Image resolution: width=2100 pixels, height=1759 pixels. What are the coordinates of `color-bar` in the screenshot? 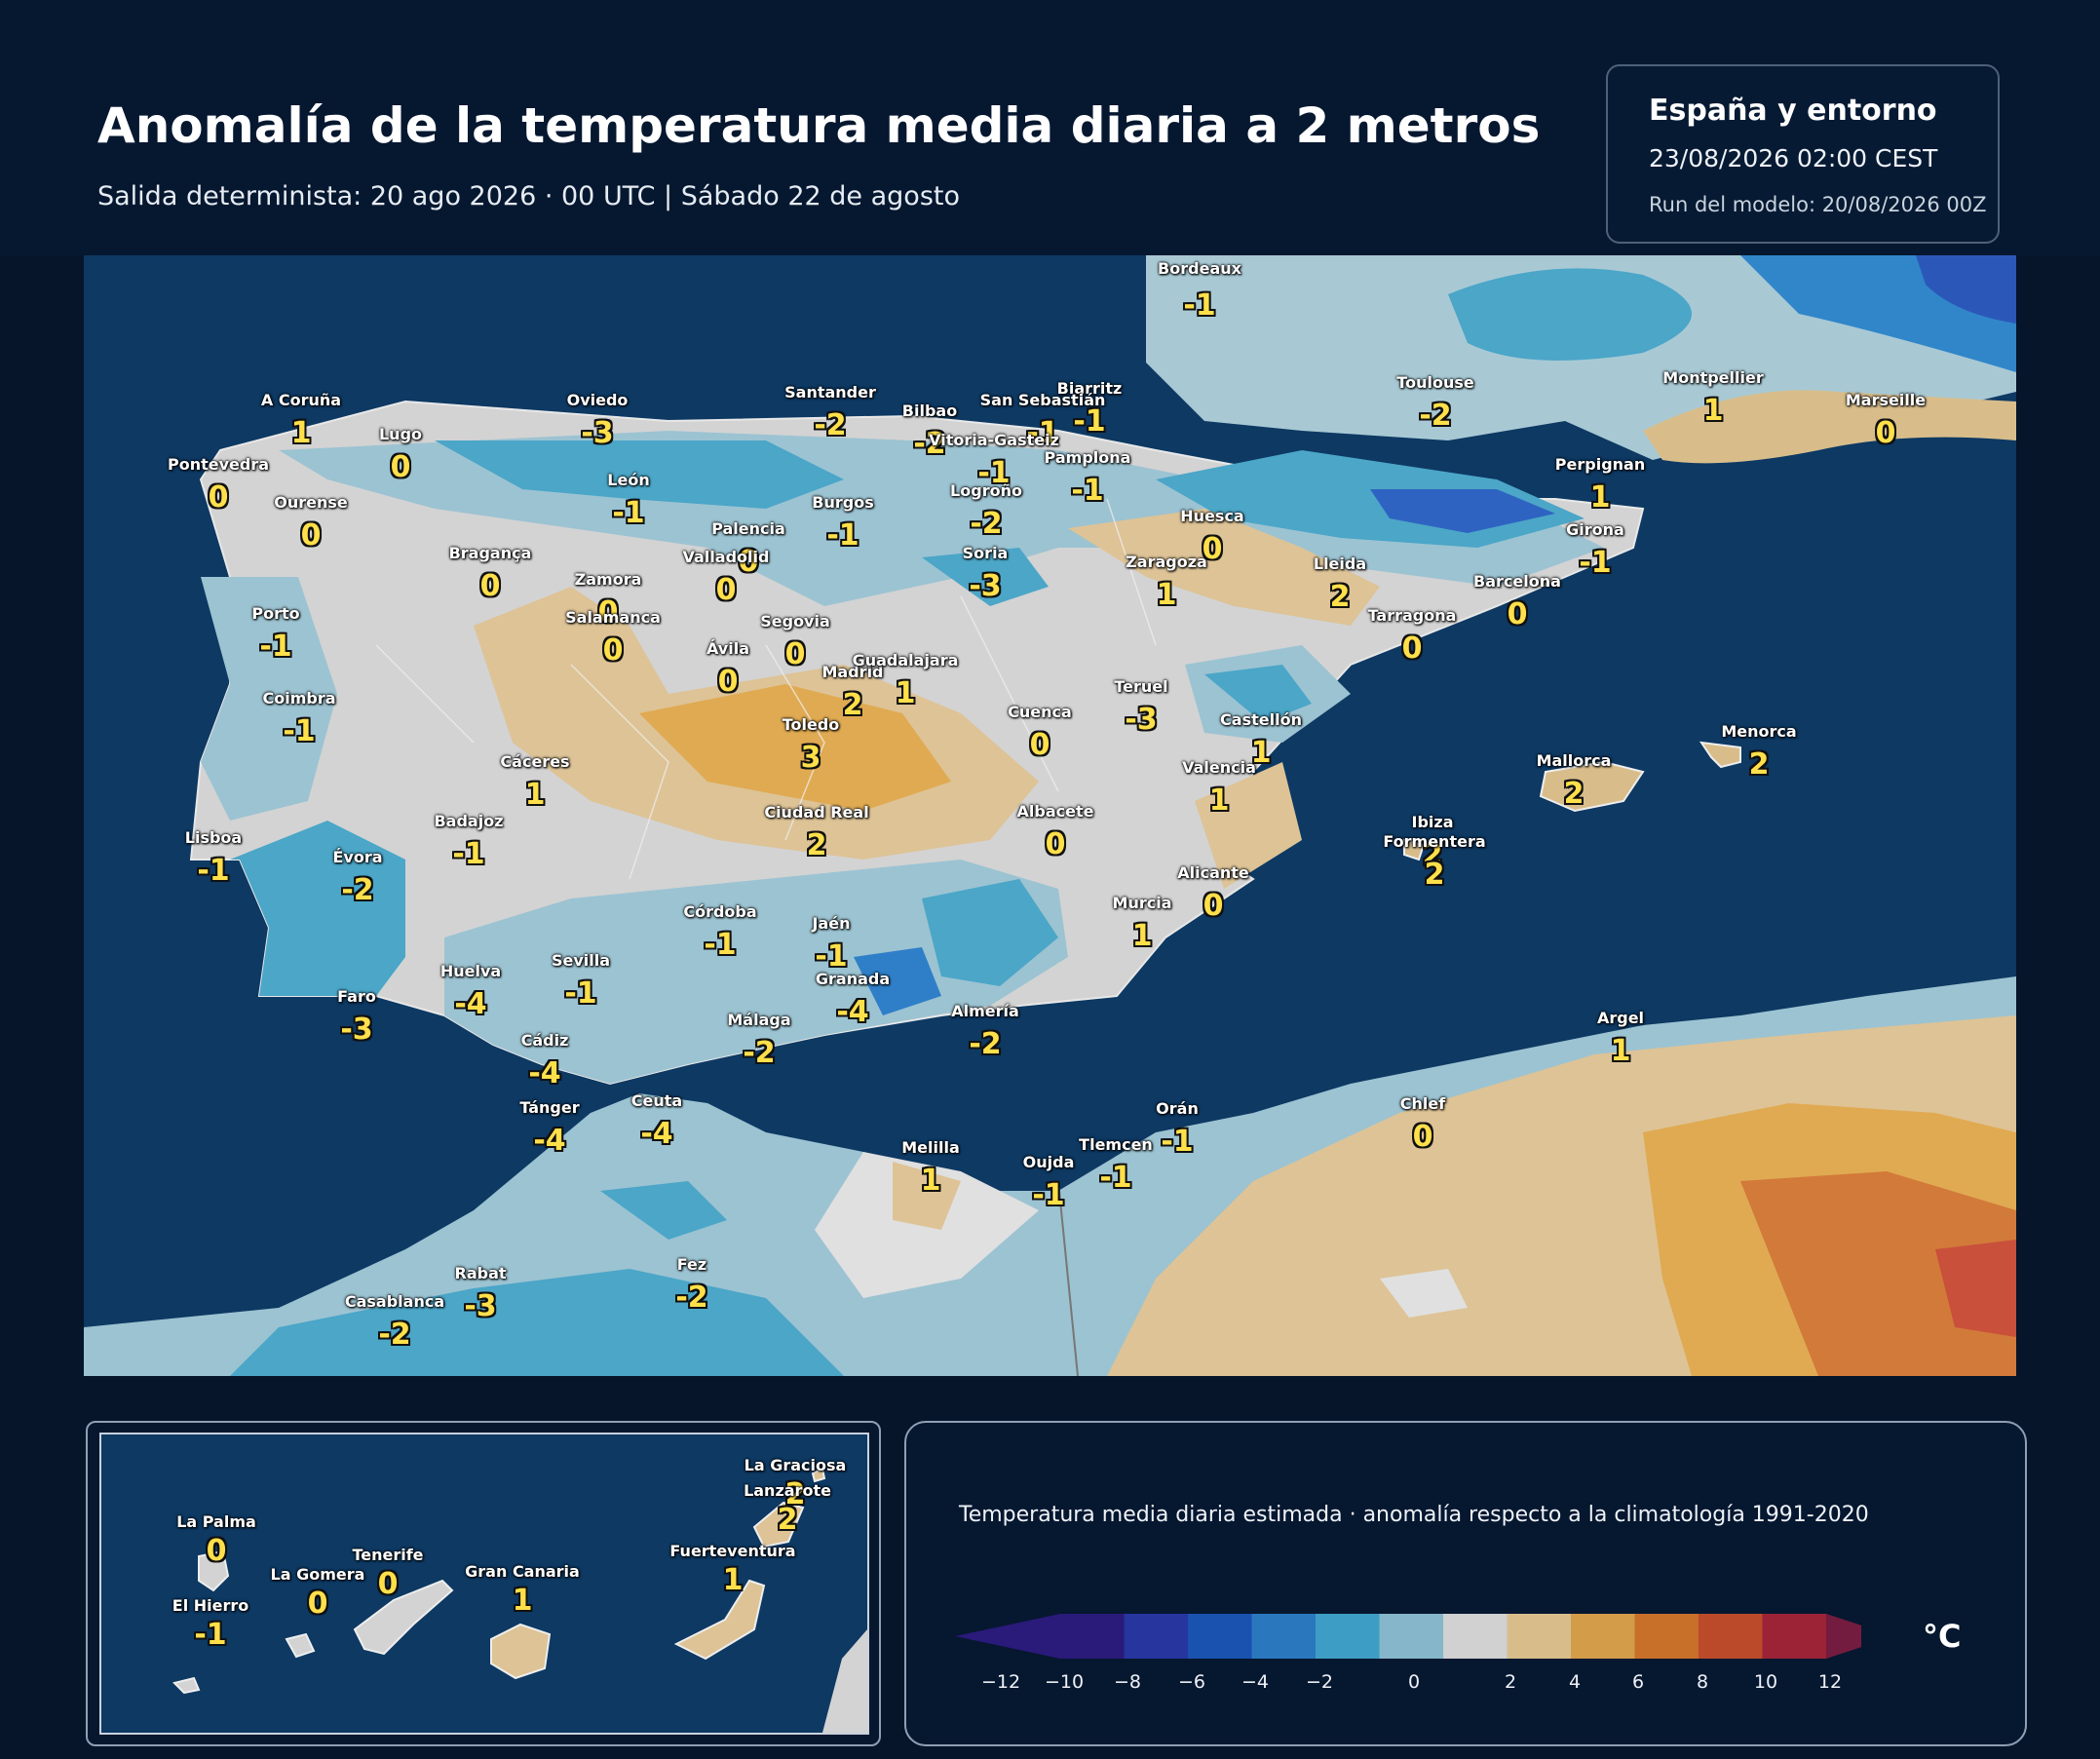 It's located at (1408, 1636).